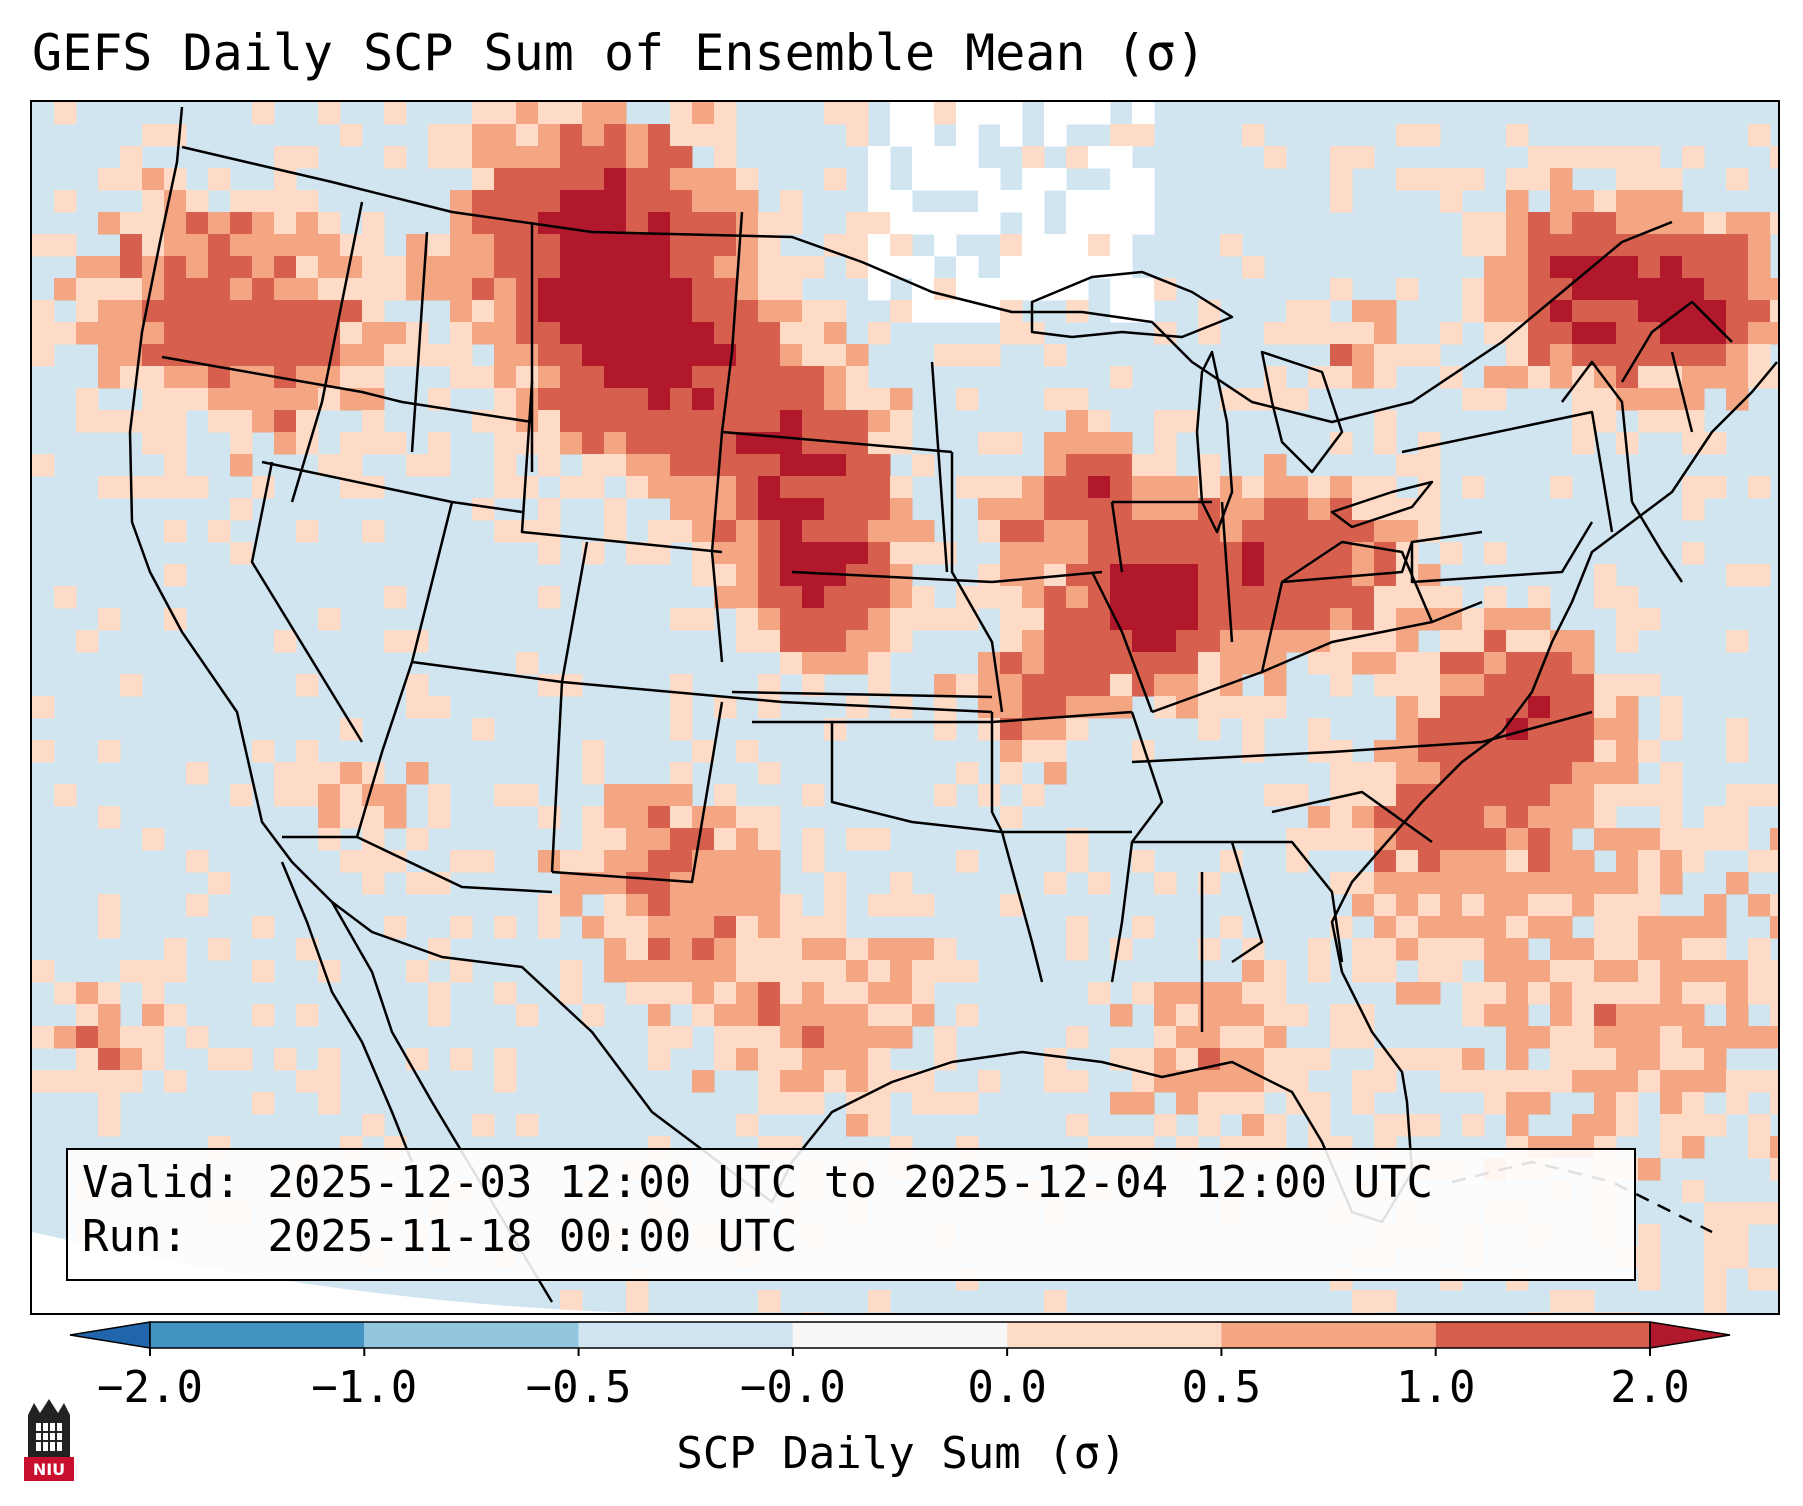 This screenshot has width=1803, height=1506. What do you see at coordinates (257, 1335) in the screenshot?
I see `colorbar-bin` at bounding box center [257, 1335].